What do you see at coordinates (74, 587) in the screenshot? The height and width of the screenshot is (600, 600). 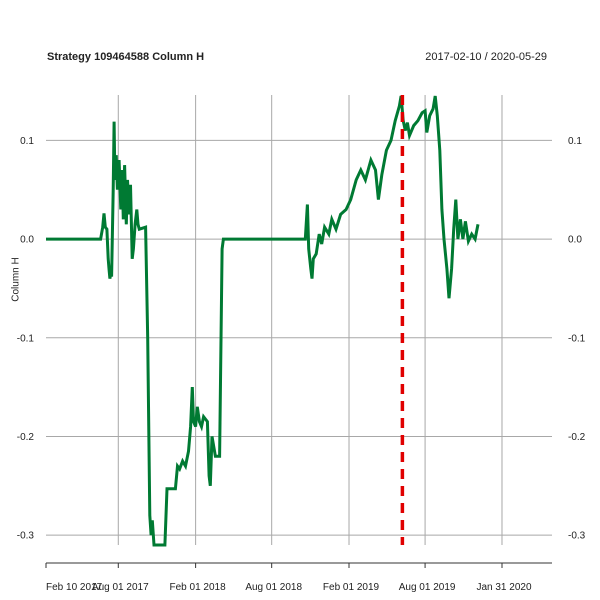 I see `x-tick-label: Feb 10 2017` at bounding box center [74, 587].